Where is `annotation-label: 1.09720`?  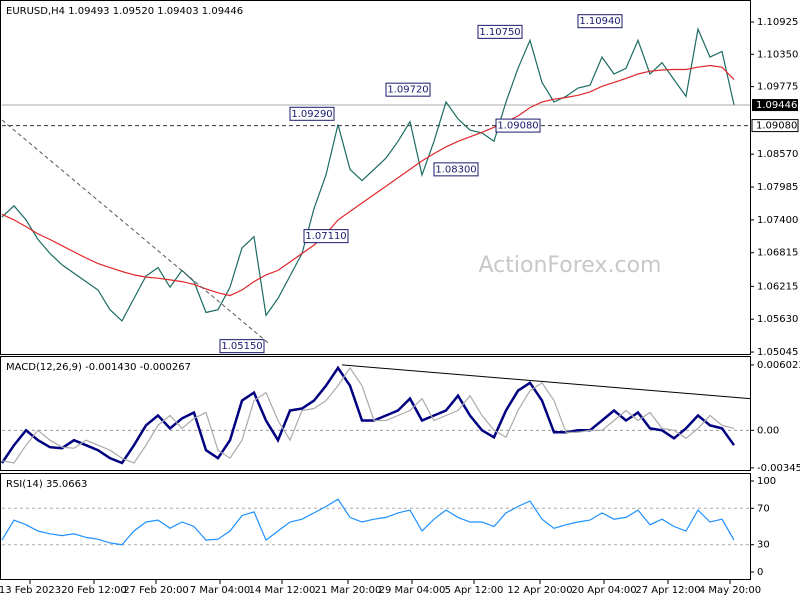
annotation-label: 1.09720 is located at coordinates (407, 90).